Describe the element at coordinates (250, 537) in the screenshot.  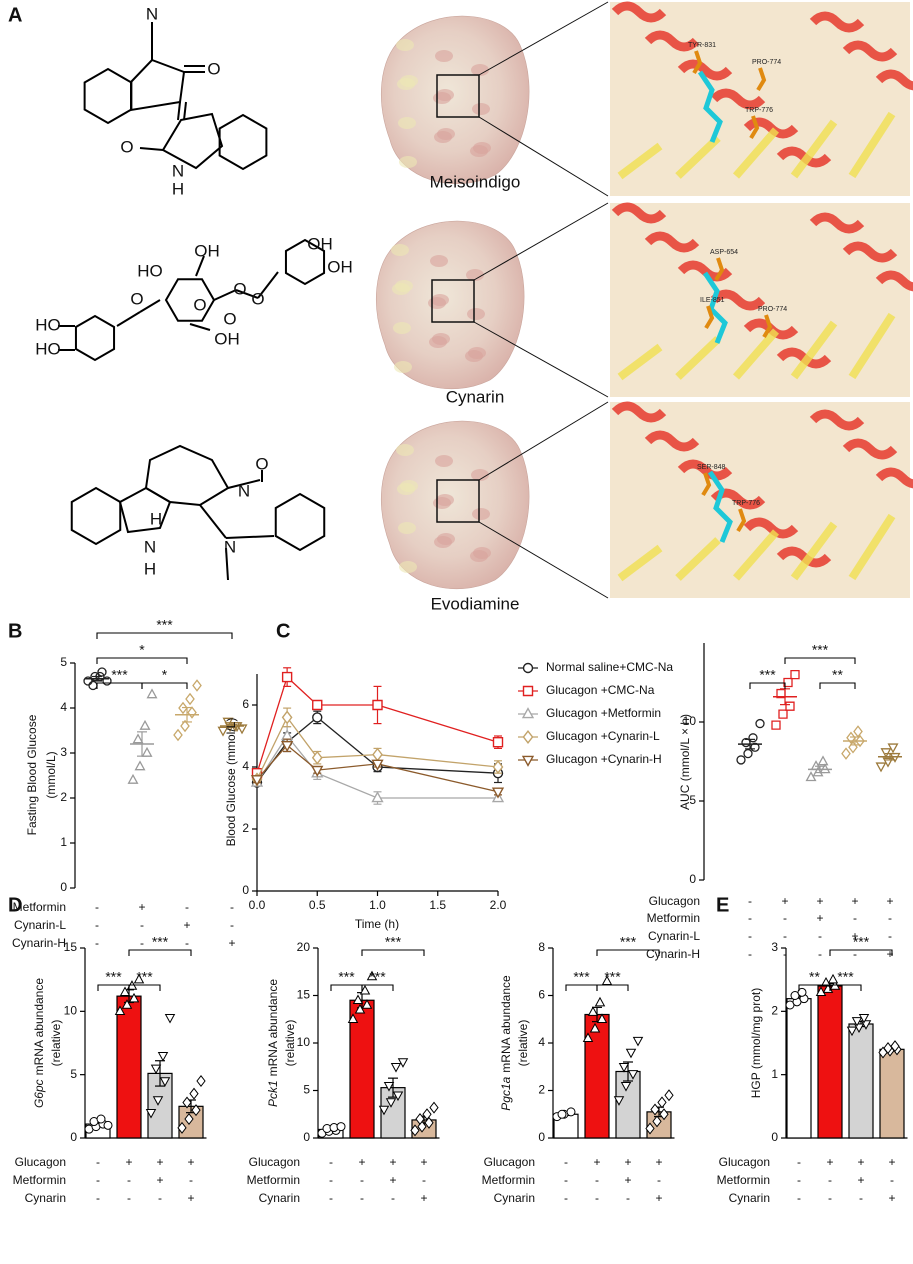
I see `bond` at that location.